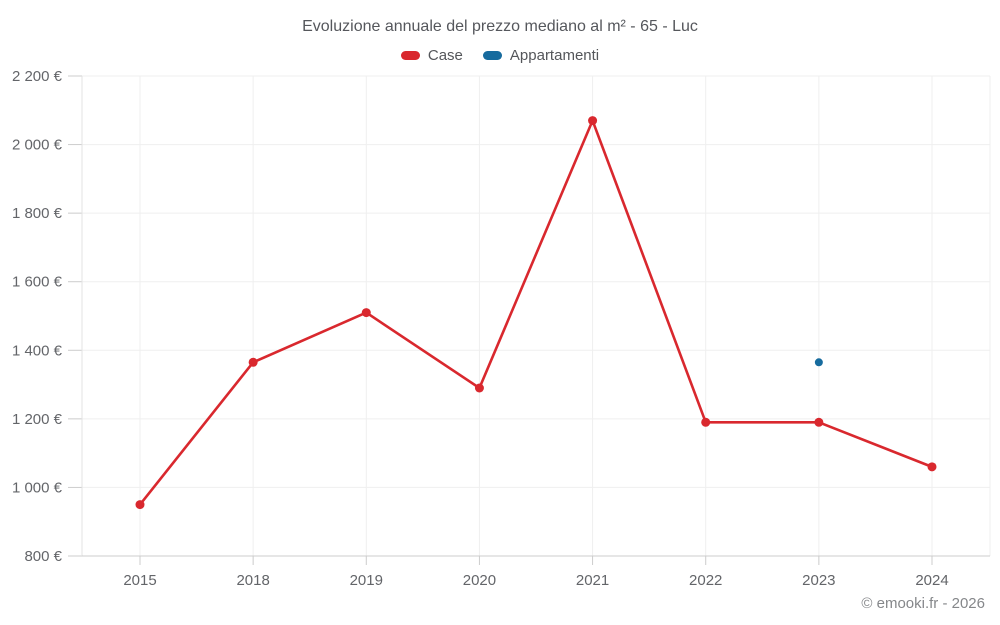  I want to click on legend-item-case: Case, so click(431, 55).